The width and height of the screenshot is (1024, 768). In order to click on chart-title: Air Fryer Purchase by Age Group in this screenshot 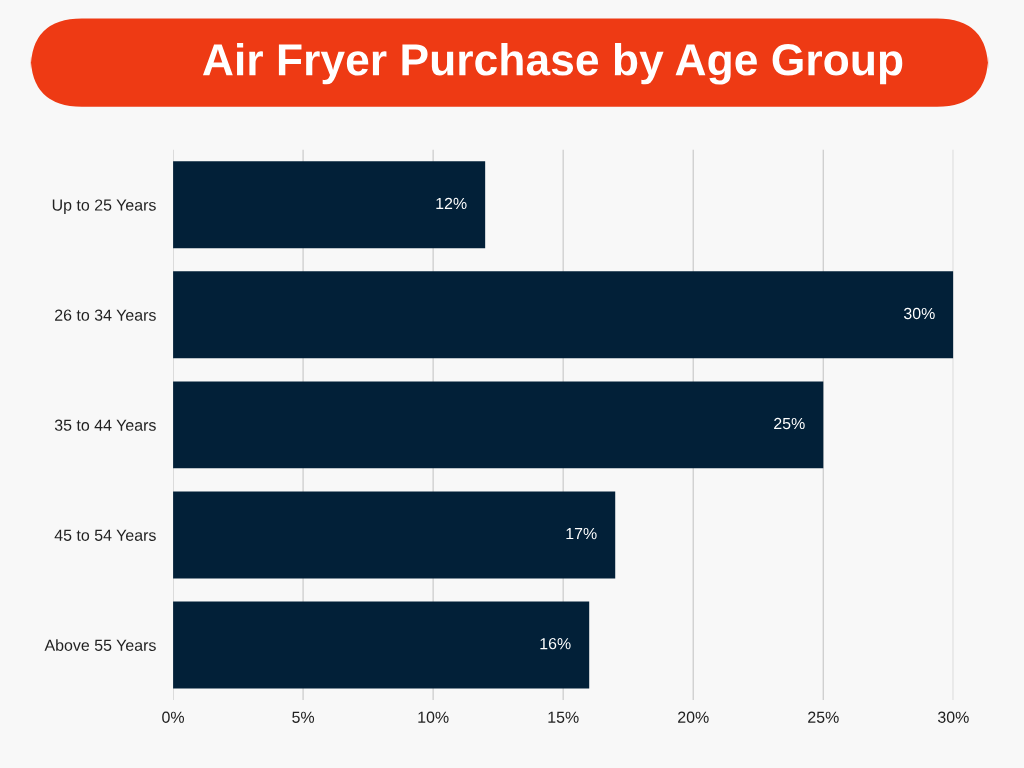, I will do `click(552, 63)`.